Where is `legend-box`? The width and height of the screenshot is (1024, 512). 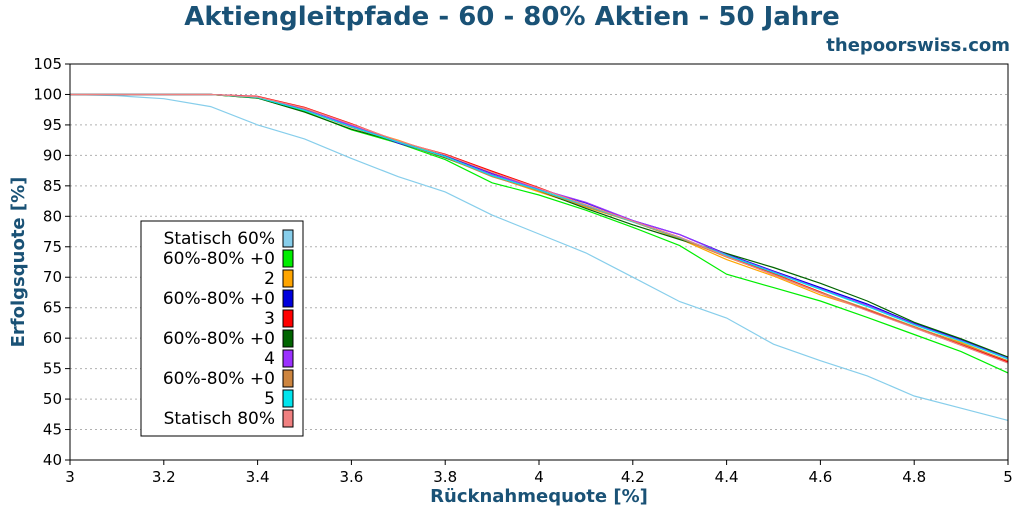
legend-box is located at coordinates (222, 328).